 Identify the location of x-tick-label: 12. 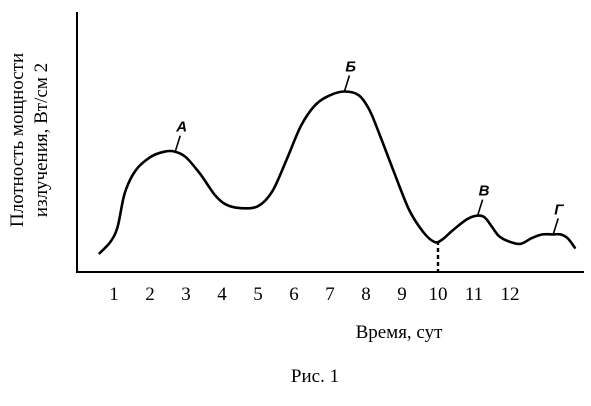
(510, 294).